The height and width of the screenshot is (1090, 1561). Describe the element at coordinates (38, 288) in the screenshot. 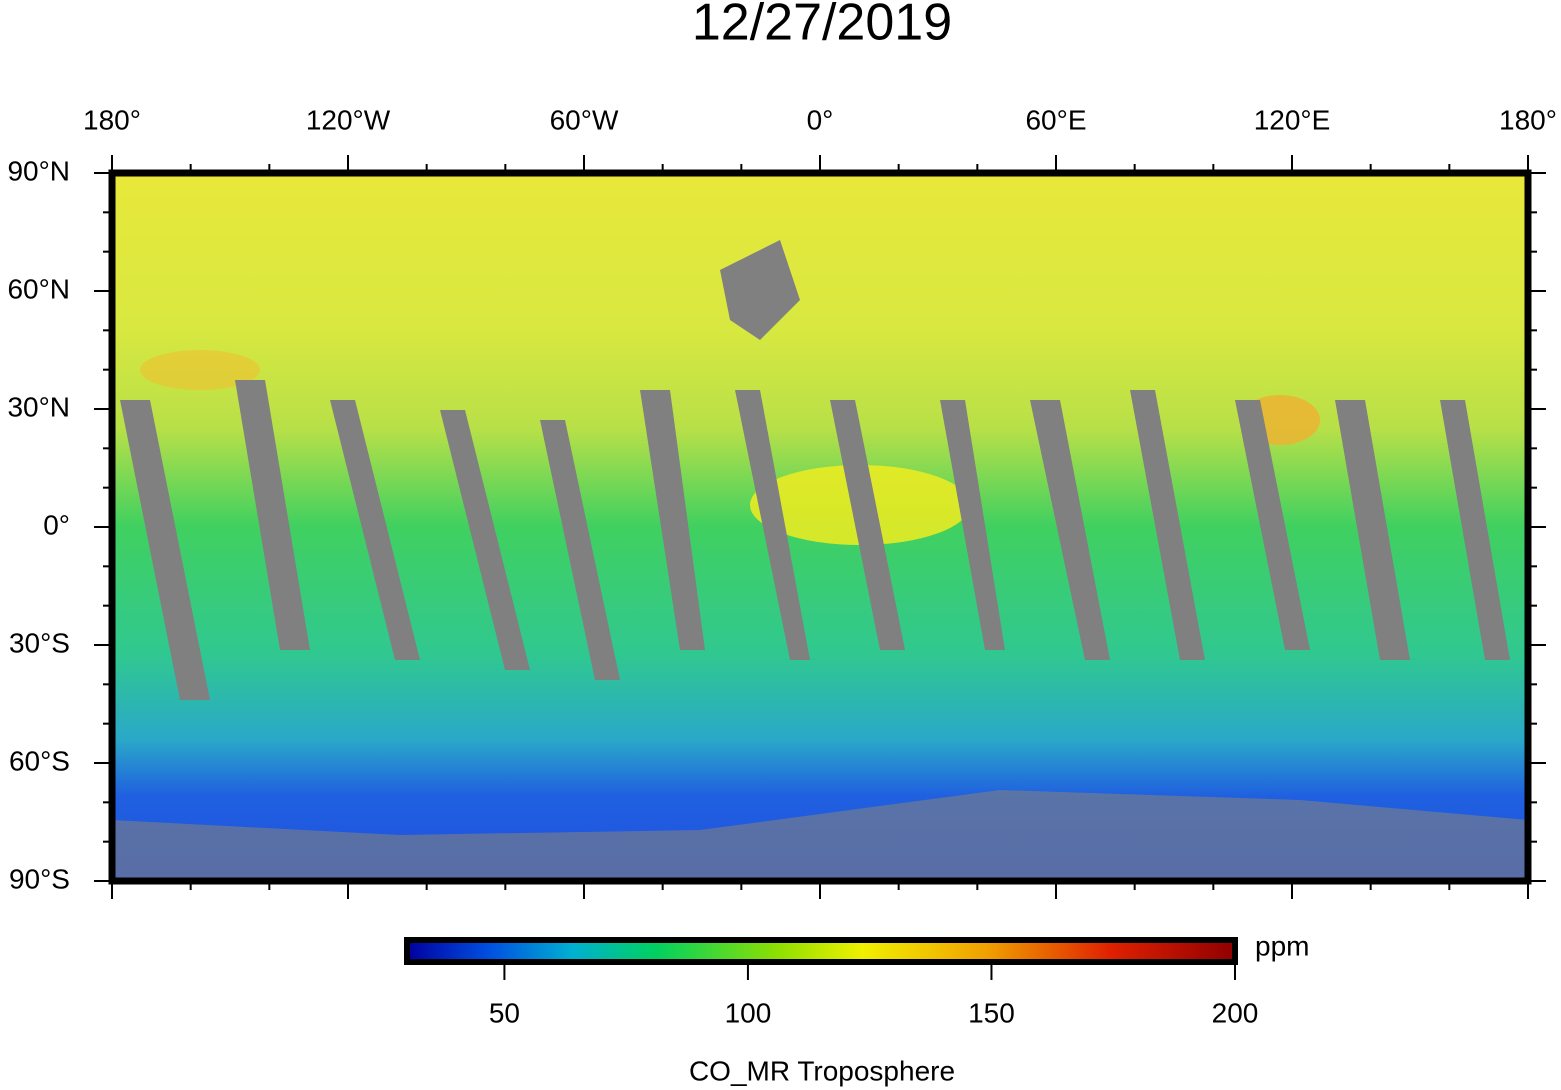

I see `lat-label: 60°N` at that location.